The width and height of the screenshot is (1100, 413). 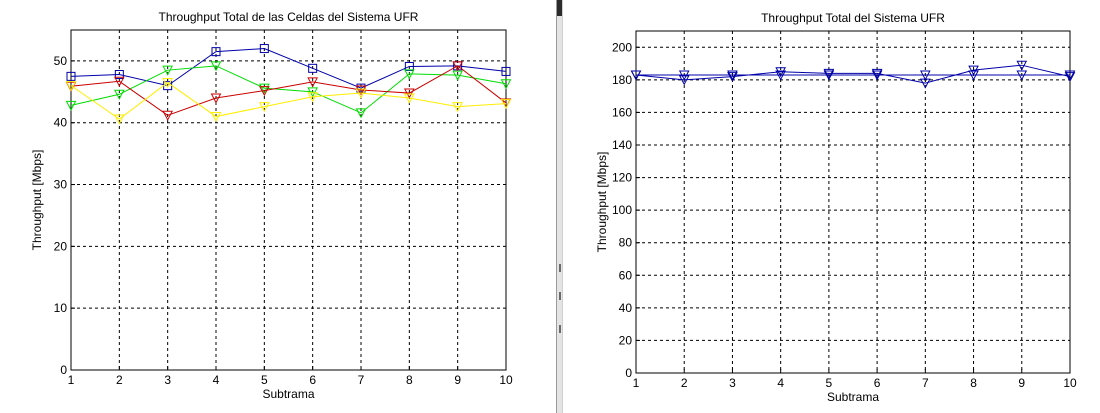 What do you see at coordinates (61, 61) in the screenshot?
I see `y-tick-label: 50` at bounding box center [61, 61].